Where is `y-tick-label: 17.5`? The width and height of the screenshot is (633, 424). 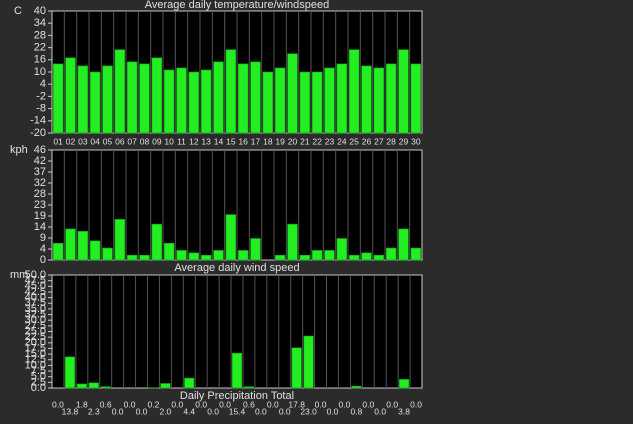 y-tick-label: 17.5 is located at coordinates (35, 348).